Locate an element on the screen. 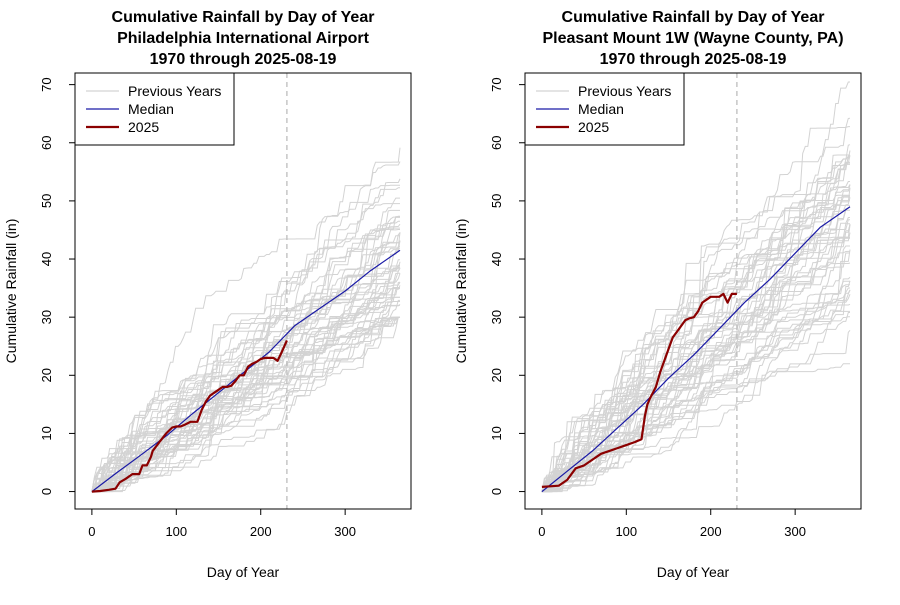 This screenshot has height=605, width=900. median-series-line is located at coordinates (246, 371).